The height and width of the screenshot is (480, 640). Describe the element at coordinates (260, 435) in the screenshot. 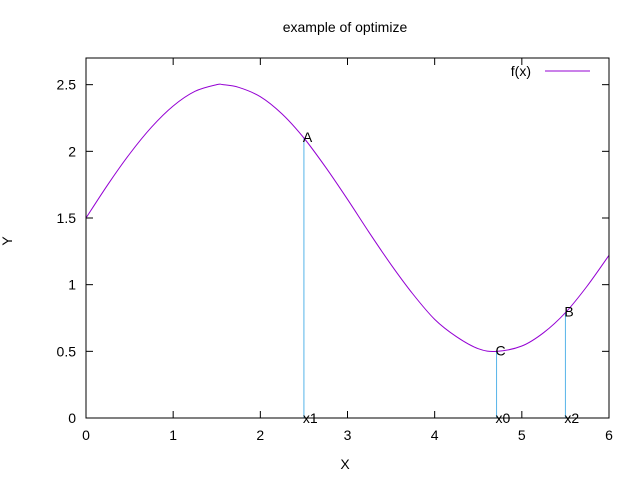

I see `x-tick-label: 2` at that location.